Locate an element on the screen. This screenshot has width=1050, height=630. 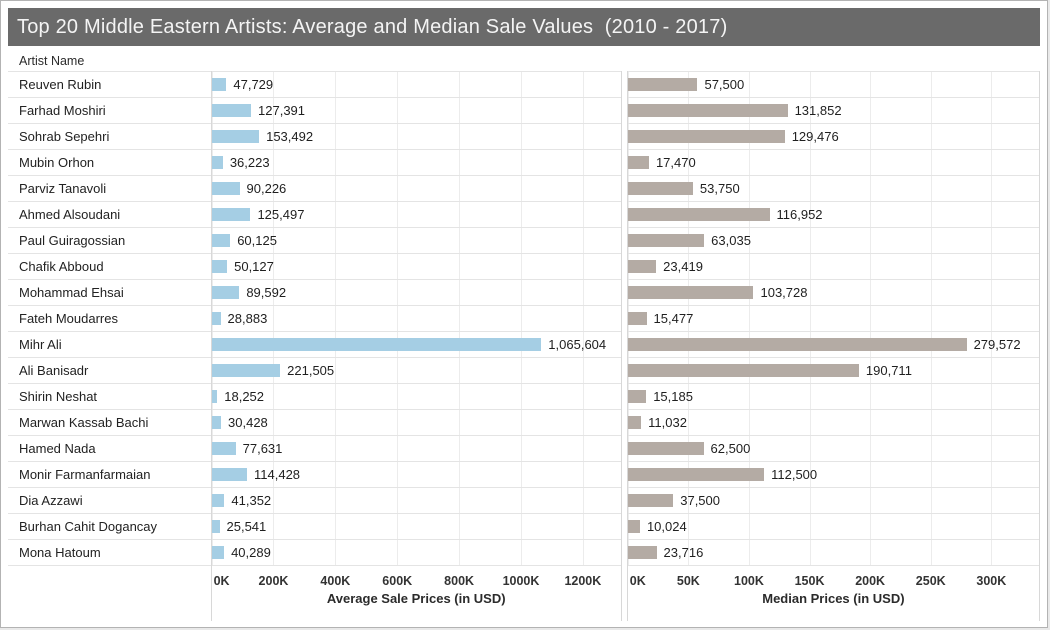
bar-value-label: 47,729 is located at coordinates (253, 84).